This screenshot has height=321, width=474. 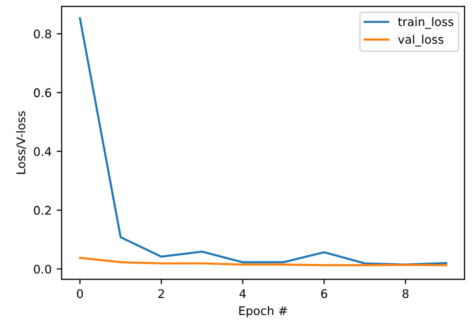 What do you see at coordinates (43, 33) in the screenshot?
I see `y-tick-label: 0.8` at bounding box center [43, 33].